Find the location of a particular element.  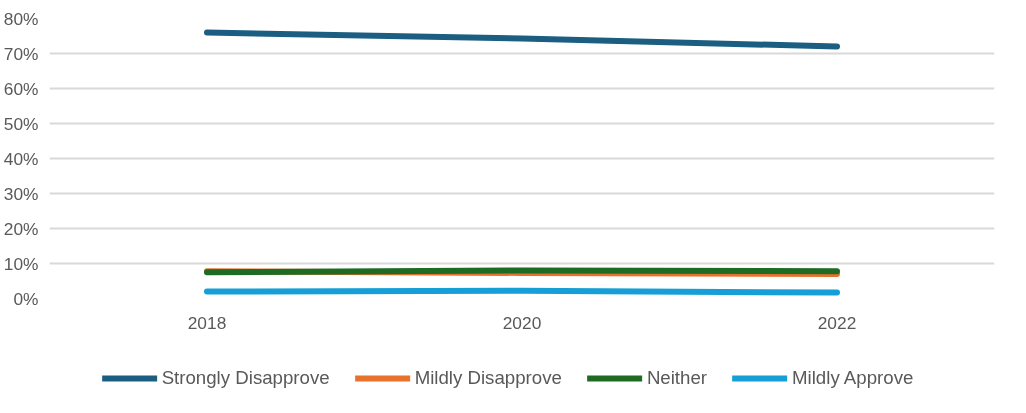

y-tick-label: 80% is located at coordinates (21, 18).